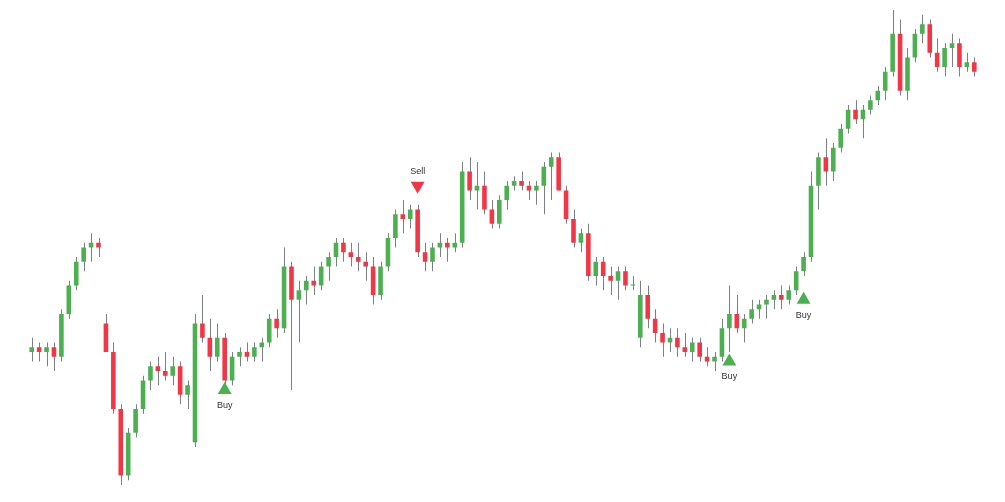 The height and width of the screenshot is (502, 1005). I want to click on series-label: Sell, so click(418, 170).